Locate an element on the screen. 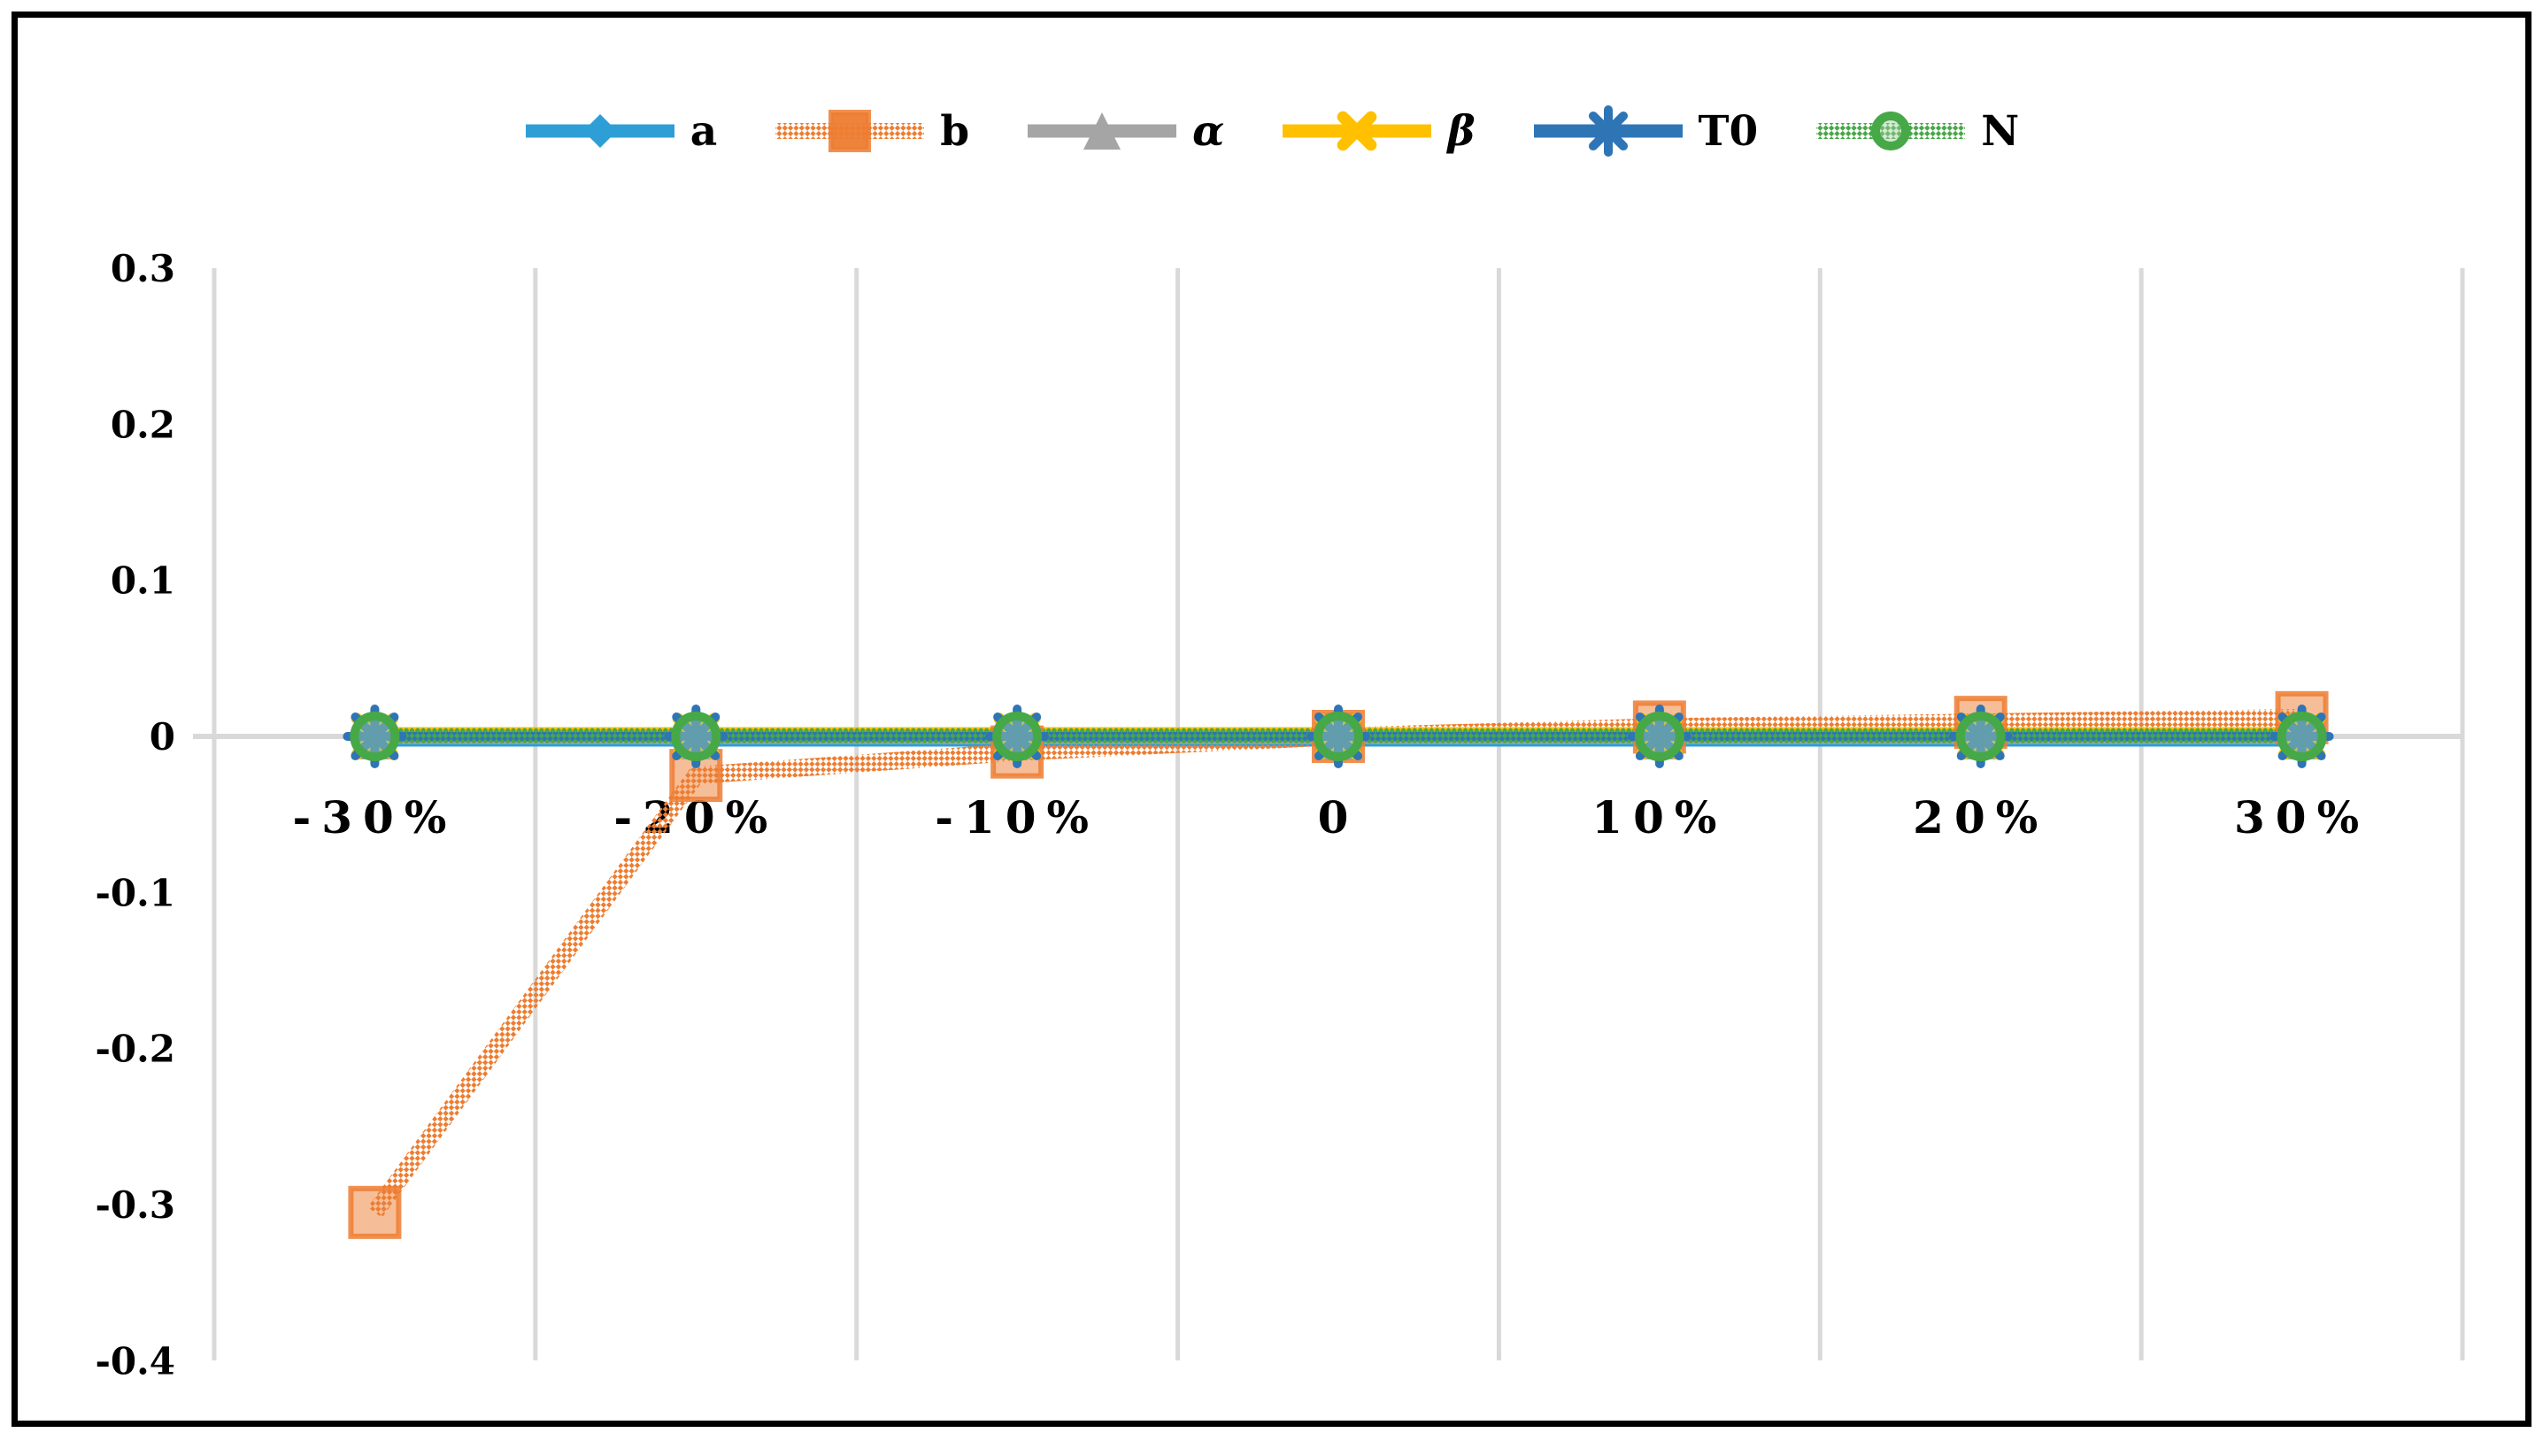 The height and width of the screenshot is (1456, 2543). legend-item-T0: T0 is located at coordinates (1645, 131).